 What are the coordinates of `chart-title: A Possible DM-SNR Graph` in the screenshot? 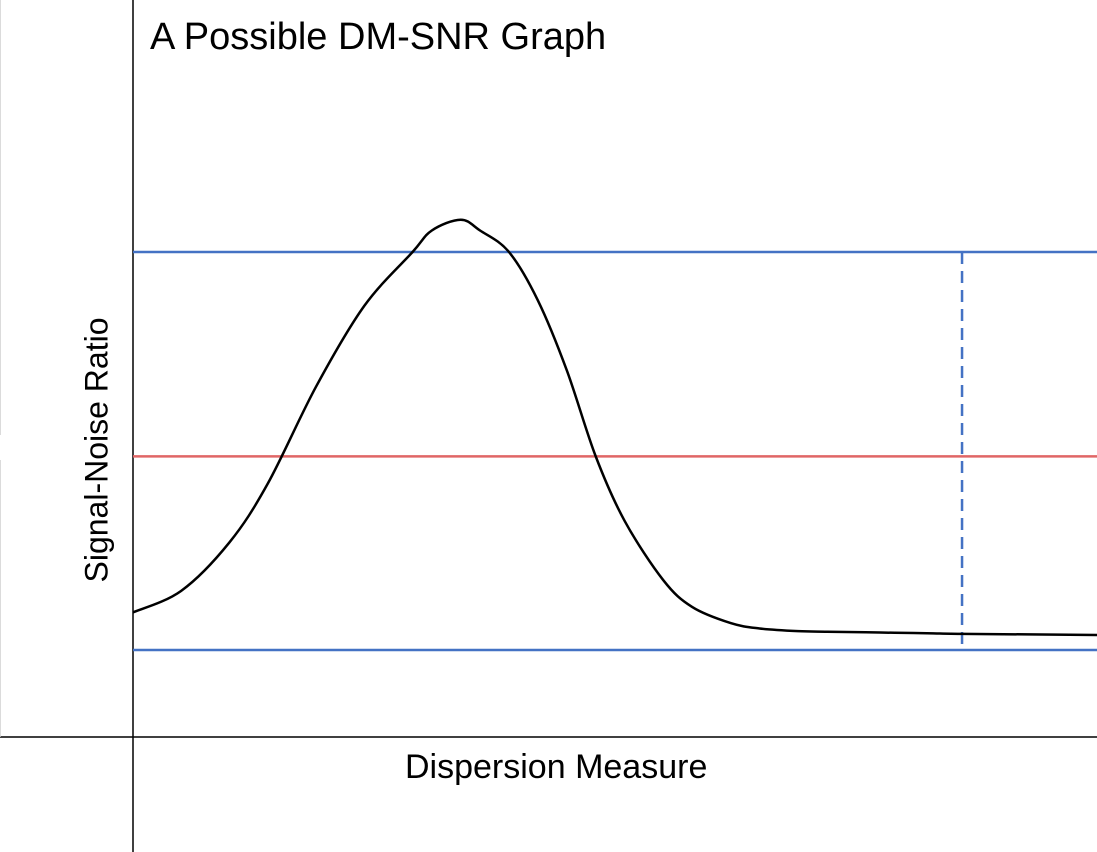 It's located at (378, 37).